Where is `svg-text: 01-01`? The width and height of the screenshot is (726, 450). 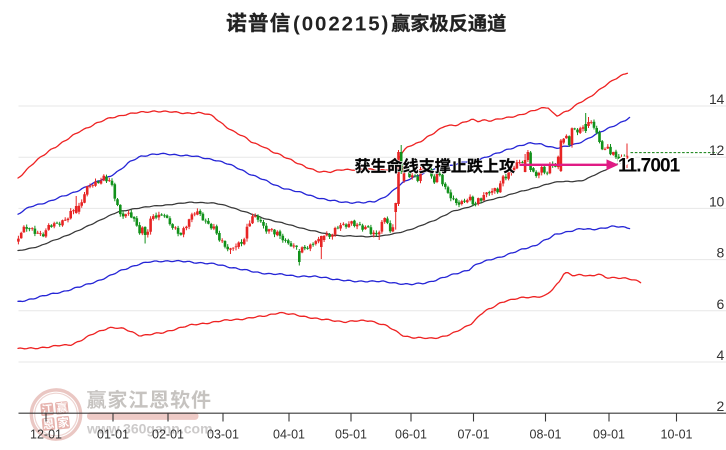
svg-text: 01-01 is located at coordinates (113, 435).